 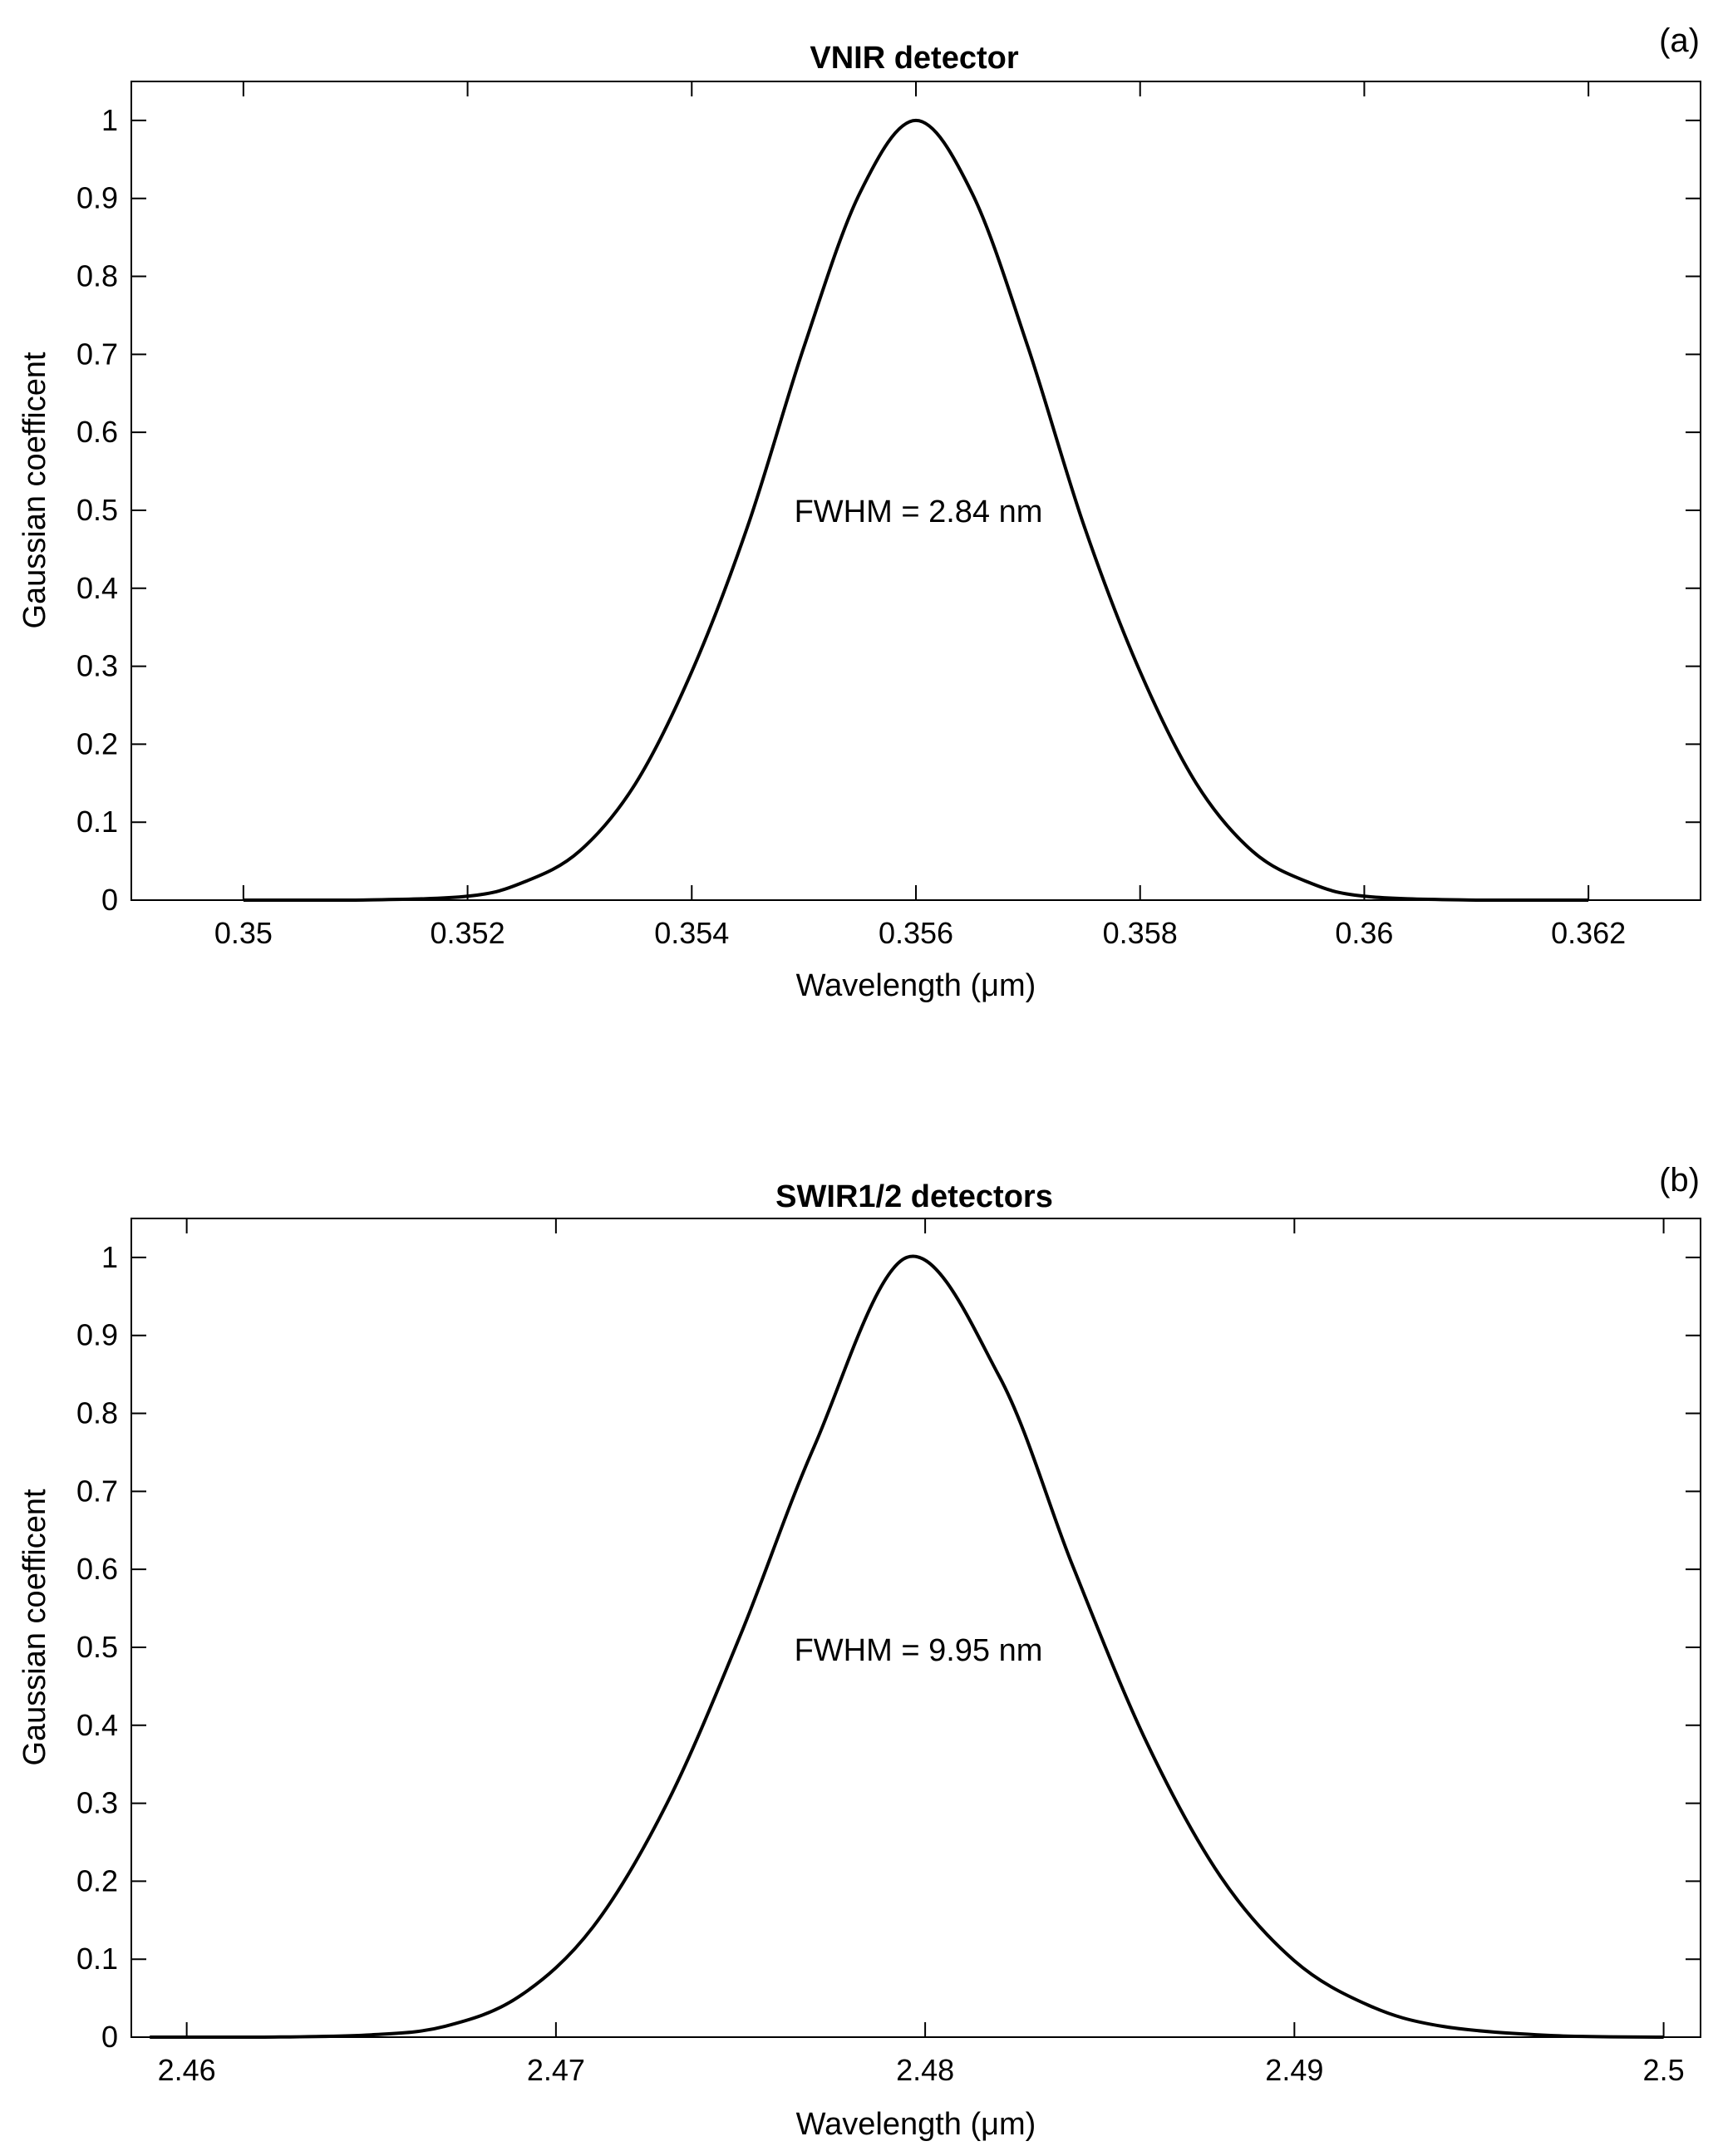 I want to click on x-tick-label: 0.354, so click(x=691, y=933).